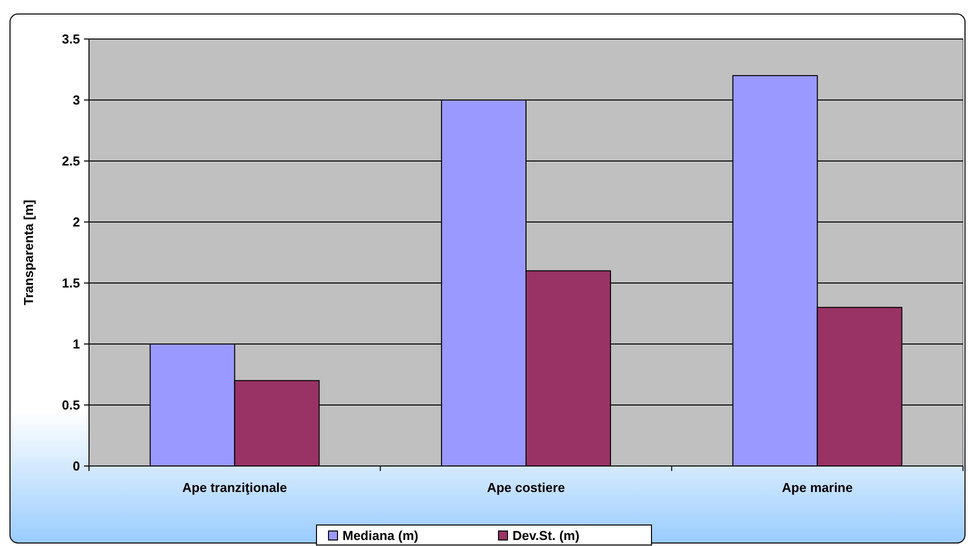 The width and height of the screenshot is (968, 546). What do you see at coordinates (817, 487) in the screenshot?
I see `x-tick-label: Ape marine` at bounding box center [817, 487].